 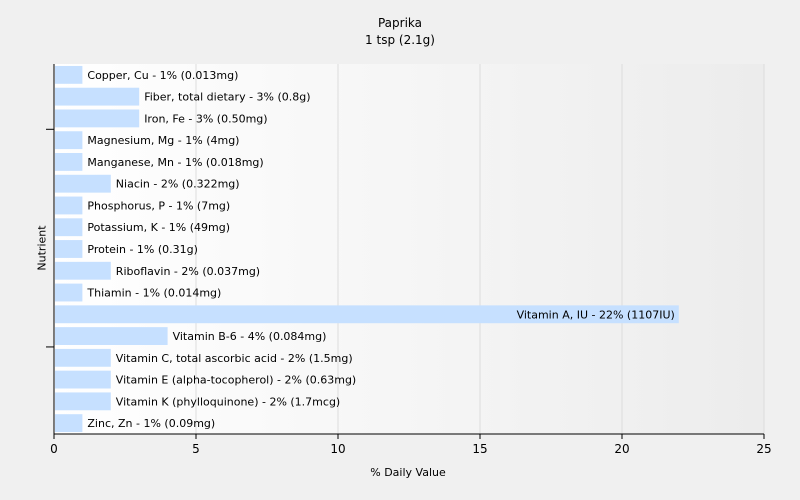 What do you see at coordinates (163, 140) in the screenshot?
I see `bar-label: Magnesium, Mg - 1% (4mg)` at bounding box center [163, 140].